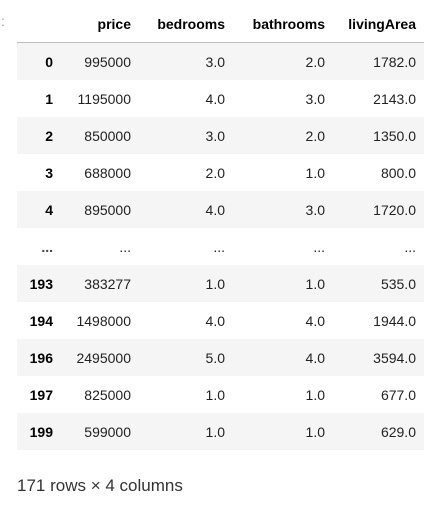 This screenshot has height=507, width=448. I want to click on table-row: 193 383277 1.0 1.0 535.0, so click(220, 283).